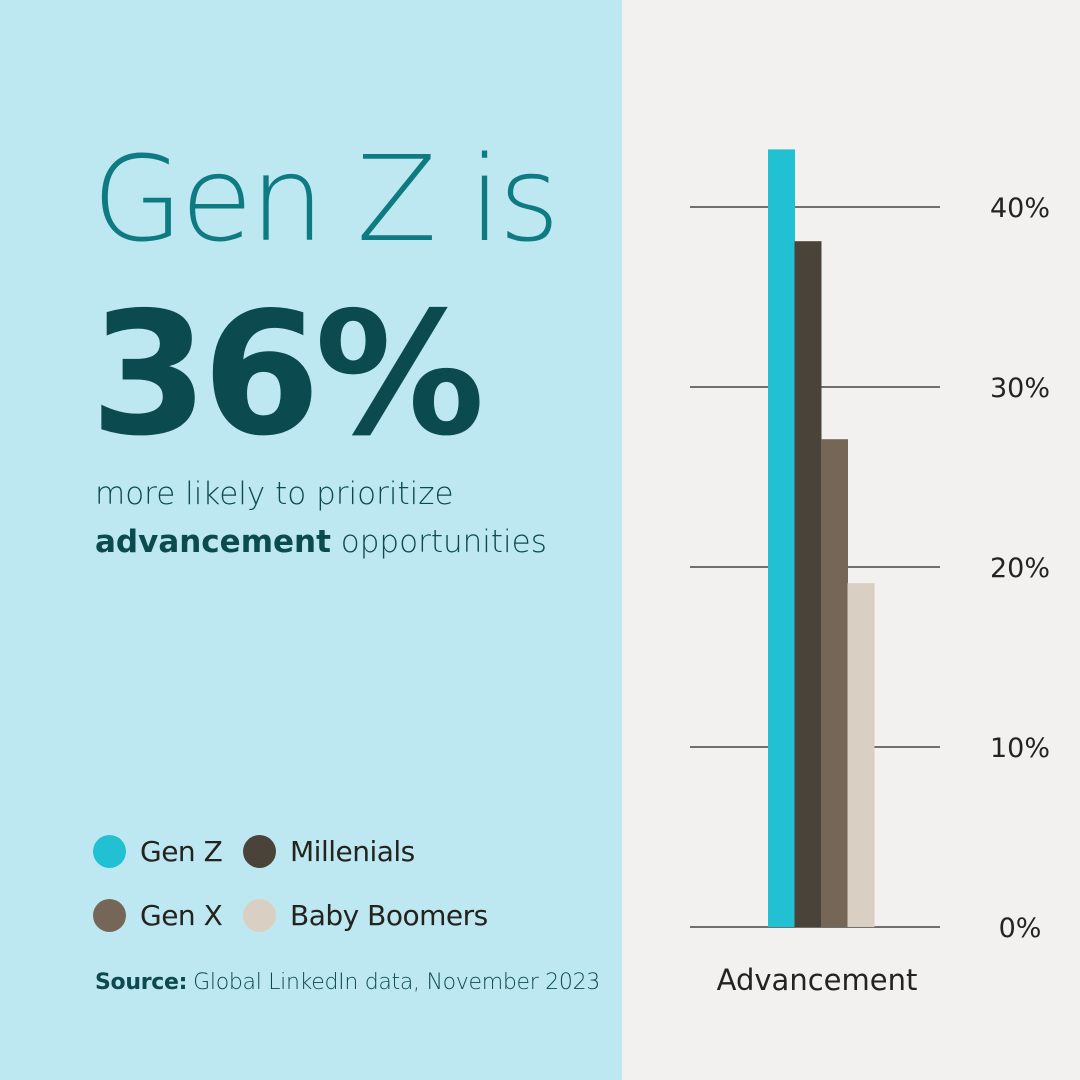 The height and width of the screenshot is (1080, 1080). Describe the element at coordinates (1020, 388) in the screenshot. I see `y-tick-label: 30%` at that location.